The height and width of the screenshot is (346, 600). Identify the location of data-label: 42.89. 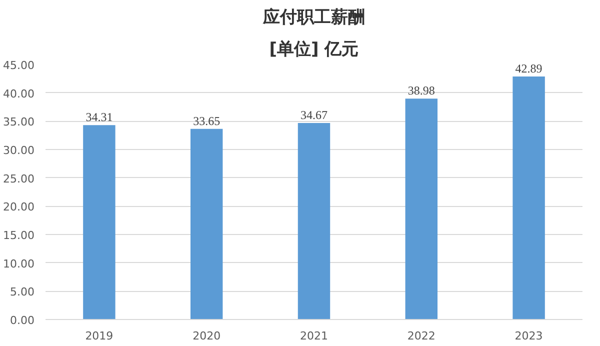
(528, 68).